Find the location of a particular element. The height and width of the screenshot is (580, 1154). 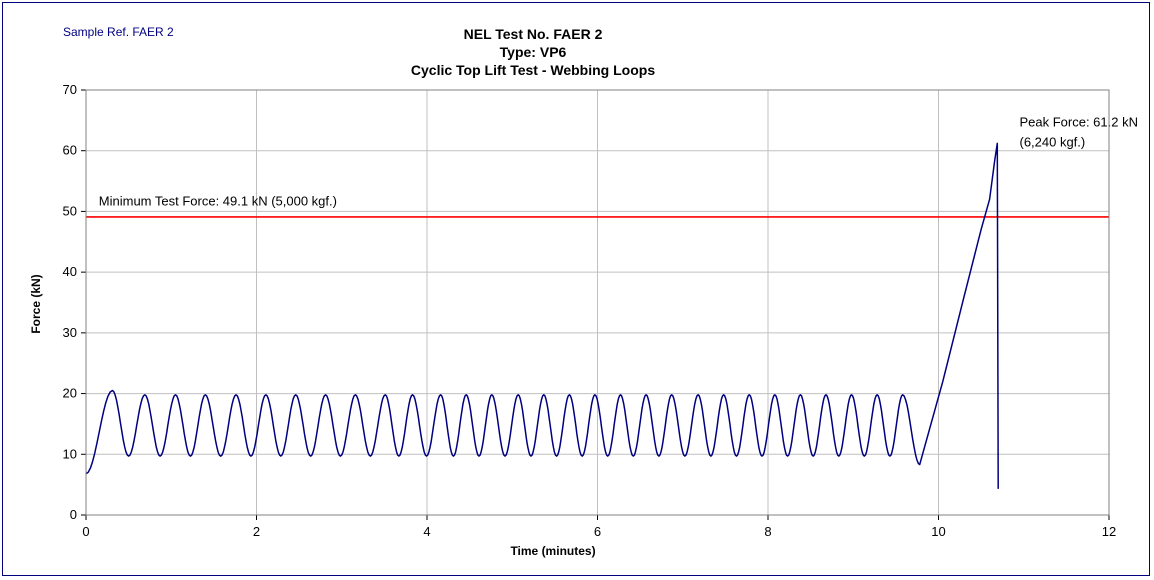

chart-title-line-1: NEL Test No. FAER 2 is located at coordinates (533, 34).